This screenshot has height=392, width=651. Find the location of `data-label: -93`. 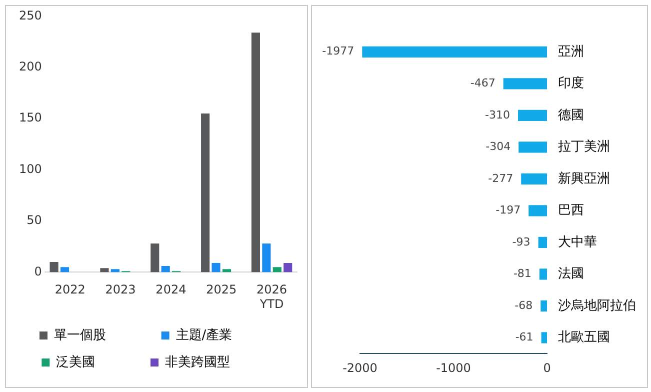

data-label: -93 is located at coordinates (521, 241).